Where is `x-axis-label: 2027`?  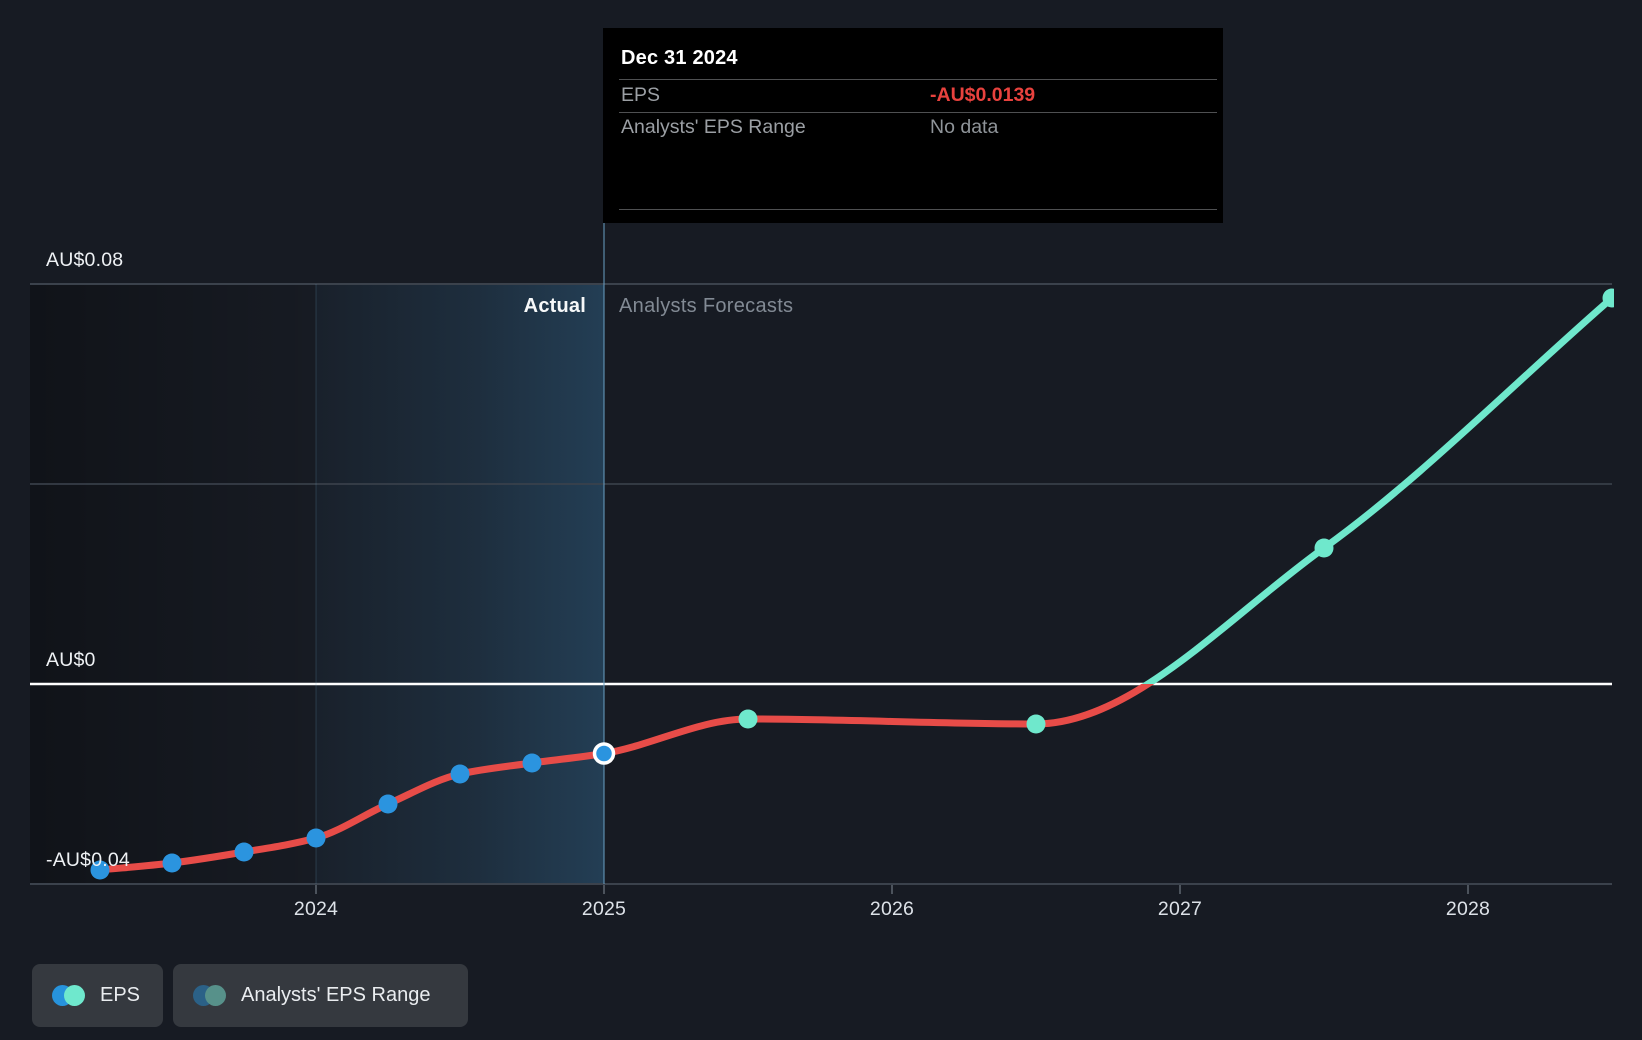
x-axis-label: 2027 is located at coordinates (1180, 909).